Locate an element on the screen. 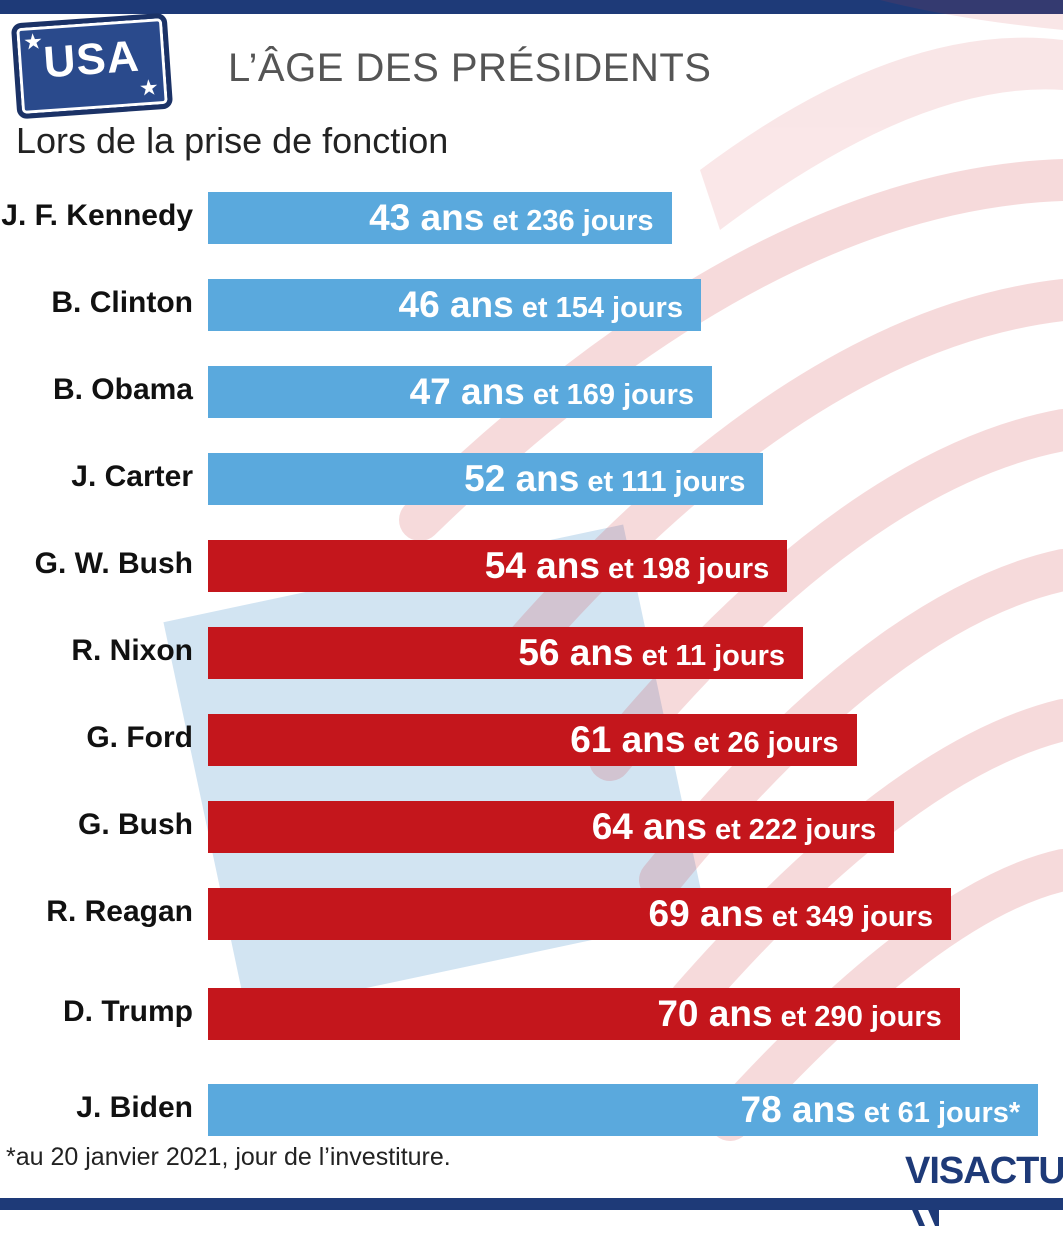 This screenshot has width=1063, height=1236. bar-label: G. Ford is located at coordinates (139, 737).